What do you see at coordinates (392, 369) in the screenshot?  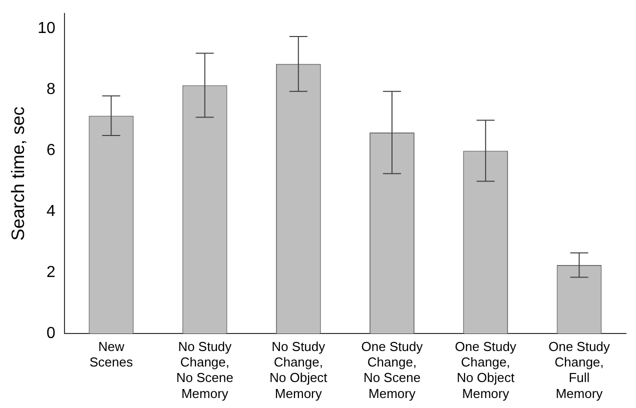 I see `x-tick-label: One Study Change, No Scene Memory` at bounding box center [392, 369].